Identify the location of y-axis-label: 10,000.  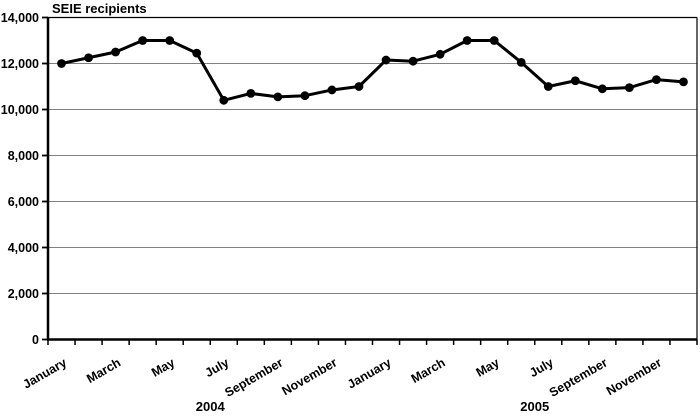
(20, 110).